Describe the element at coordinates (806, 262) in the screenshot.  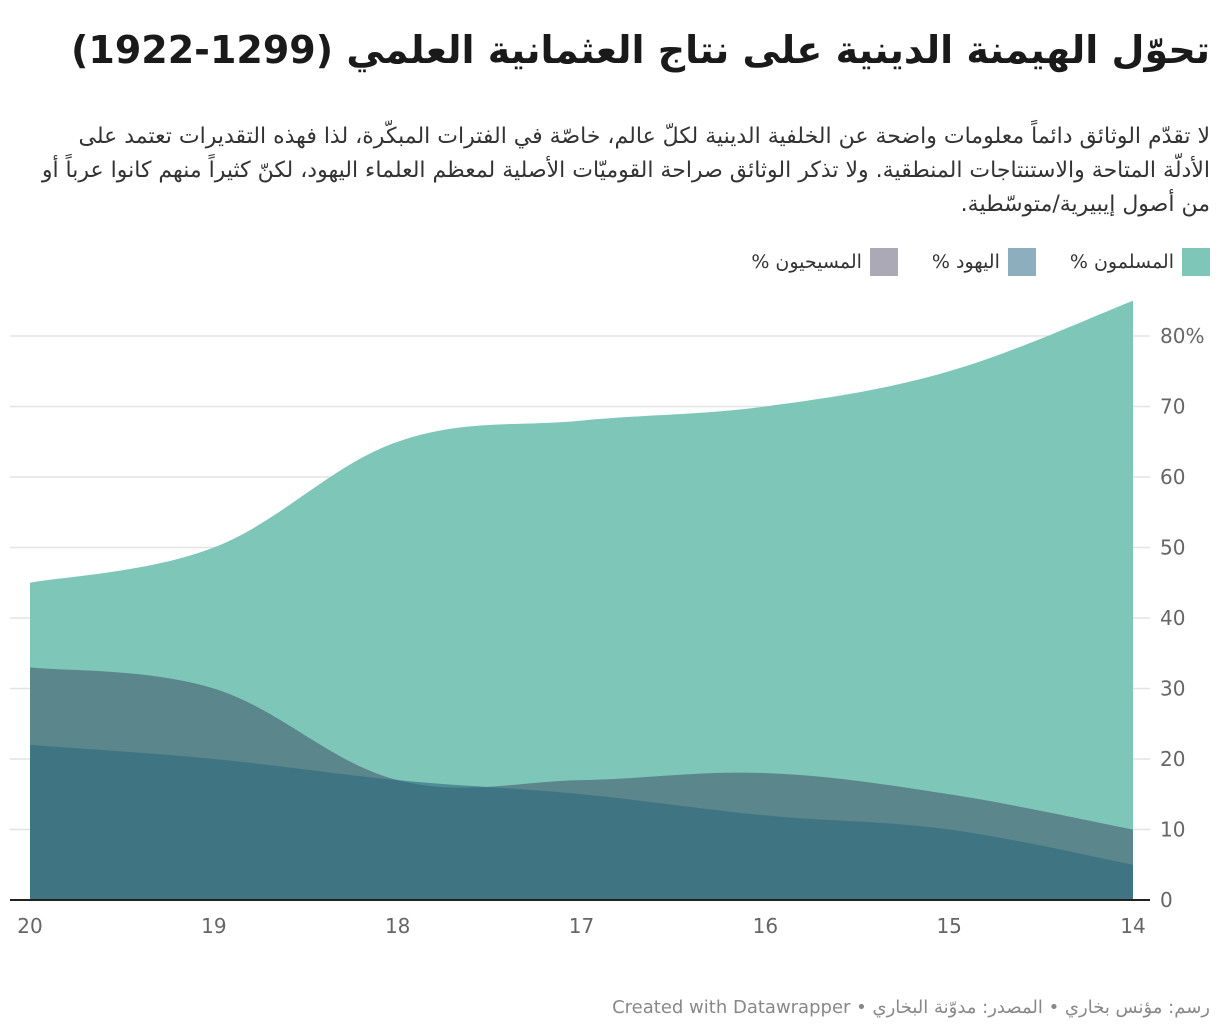
I see `legend-label-christians: المسيحيون %` at that location.